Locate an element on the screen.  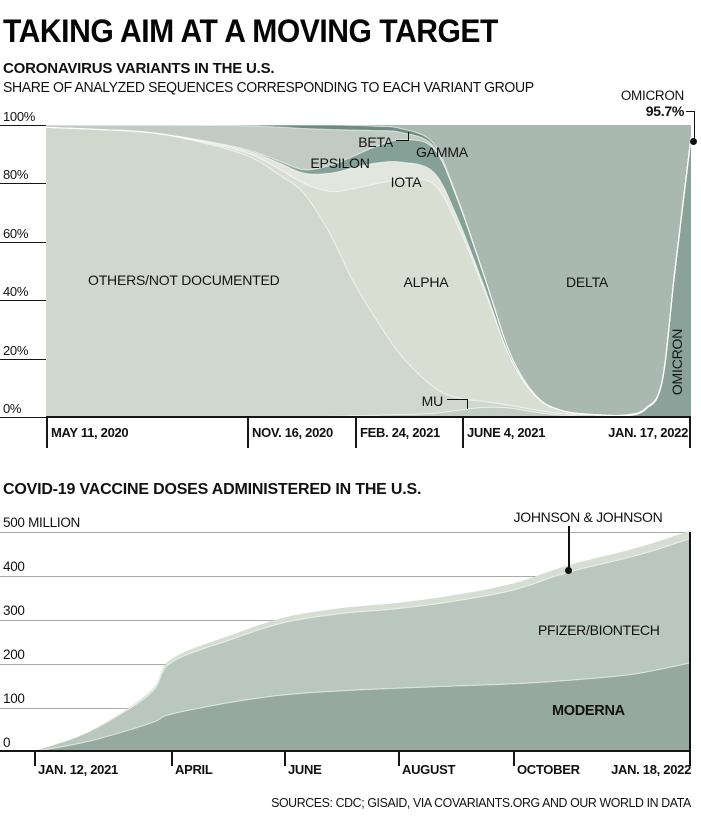
doses-y-tick-label: 200 is located at coordinates (14, 654).